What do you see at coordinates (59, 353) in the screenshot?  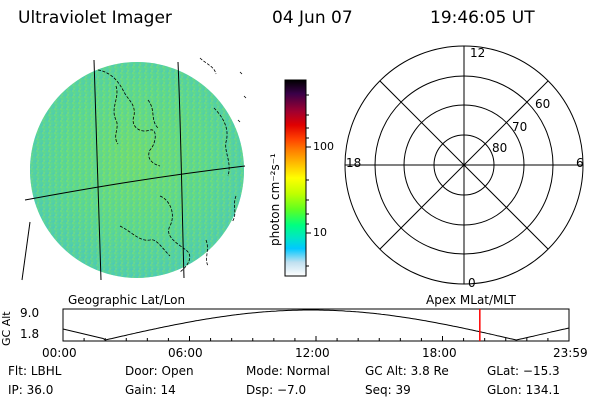 I see `timeline-x-tick-0000: 00:00` at bounding box center [59, 353].